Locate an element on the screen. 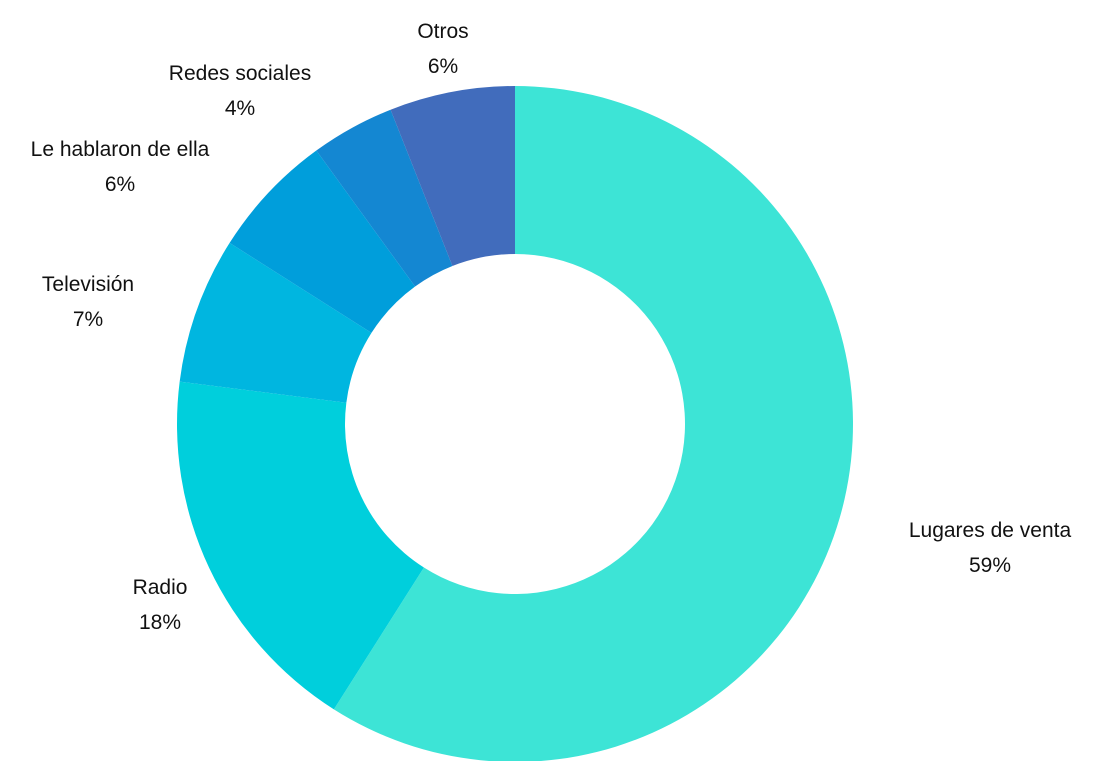 The height and width of the screenshot is (761, 1095). slice-label-lugares-de-venta: Lugares de venta is located at coordinates (990, 530).